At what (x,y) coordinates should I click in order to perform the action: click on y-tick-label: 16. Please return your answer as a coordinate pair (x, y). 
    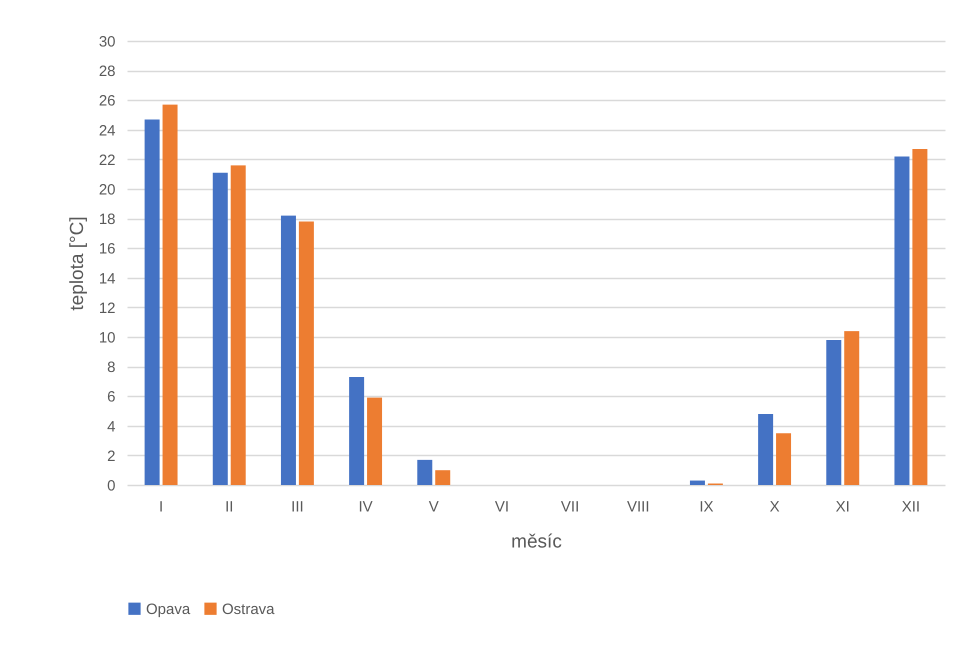
    Looking at the image, I should click on (107, 249).